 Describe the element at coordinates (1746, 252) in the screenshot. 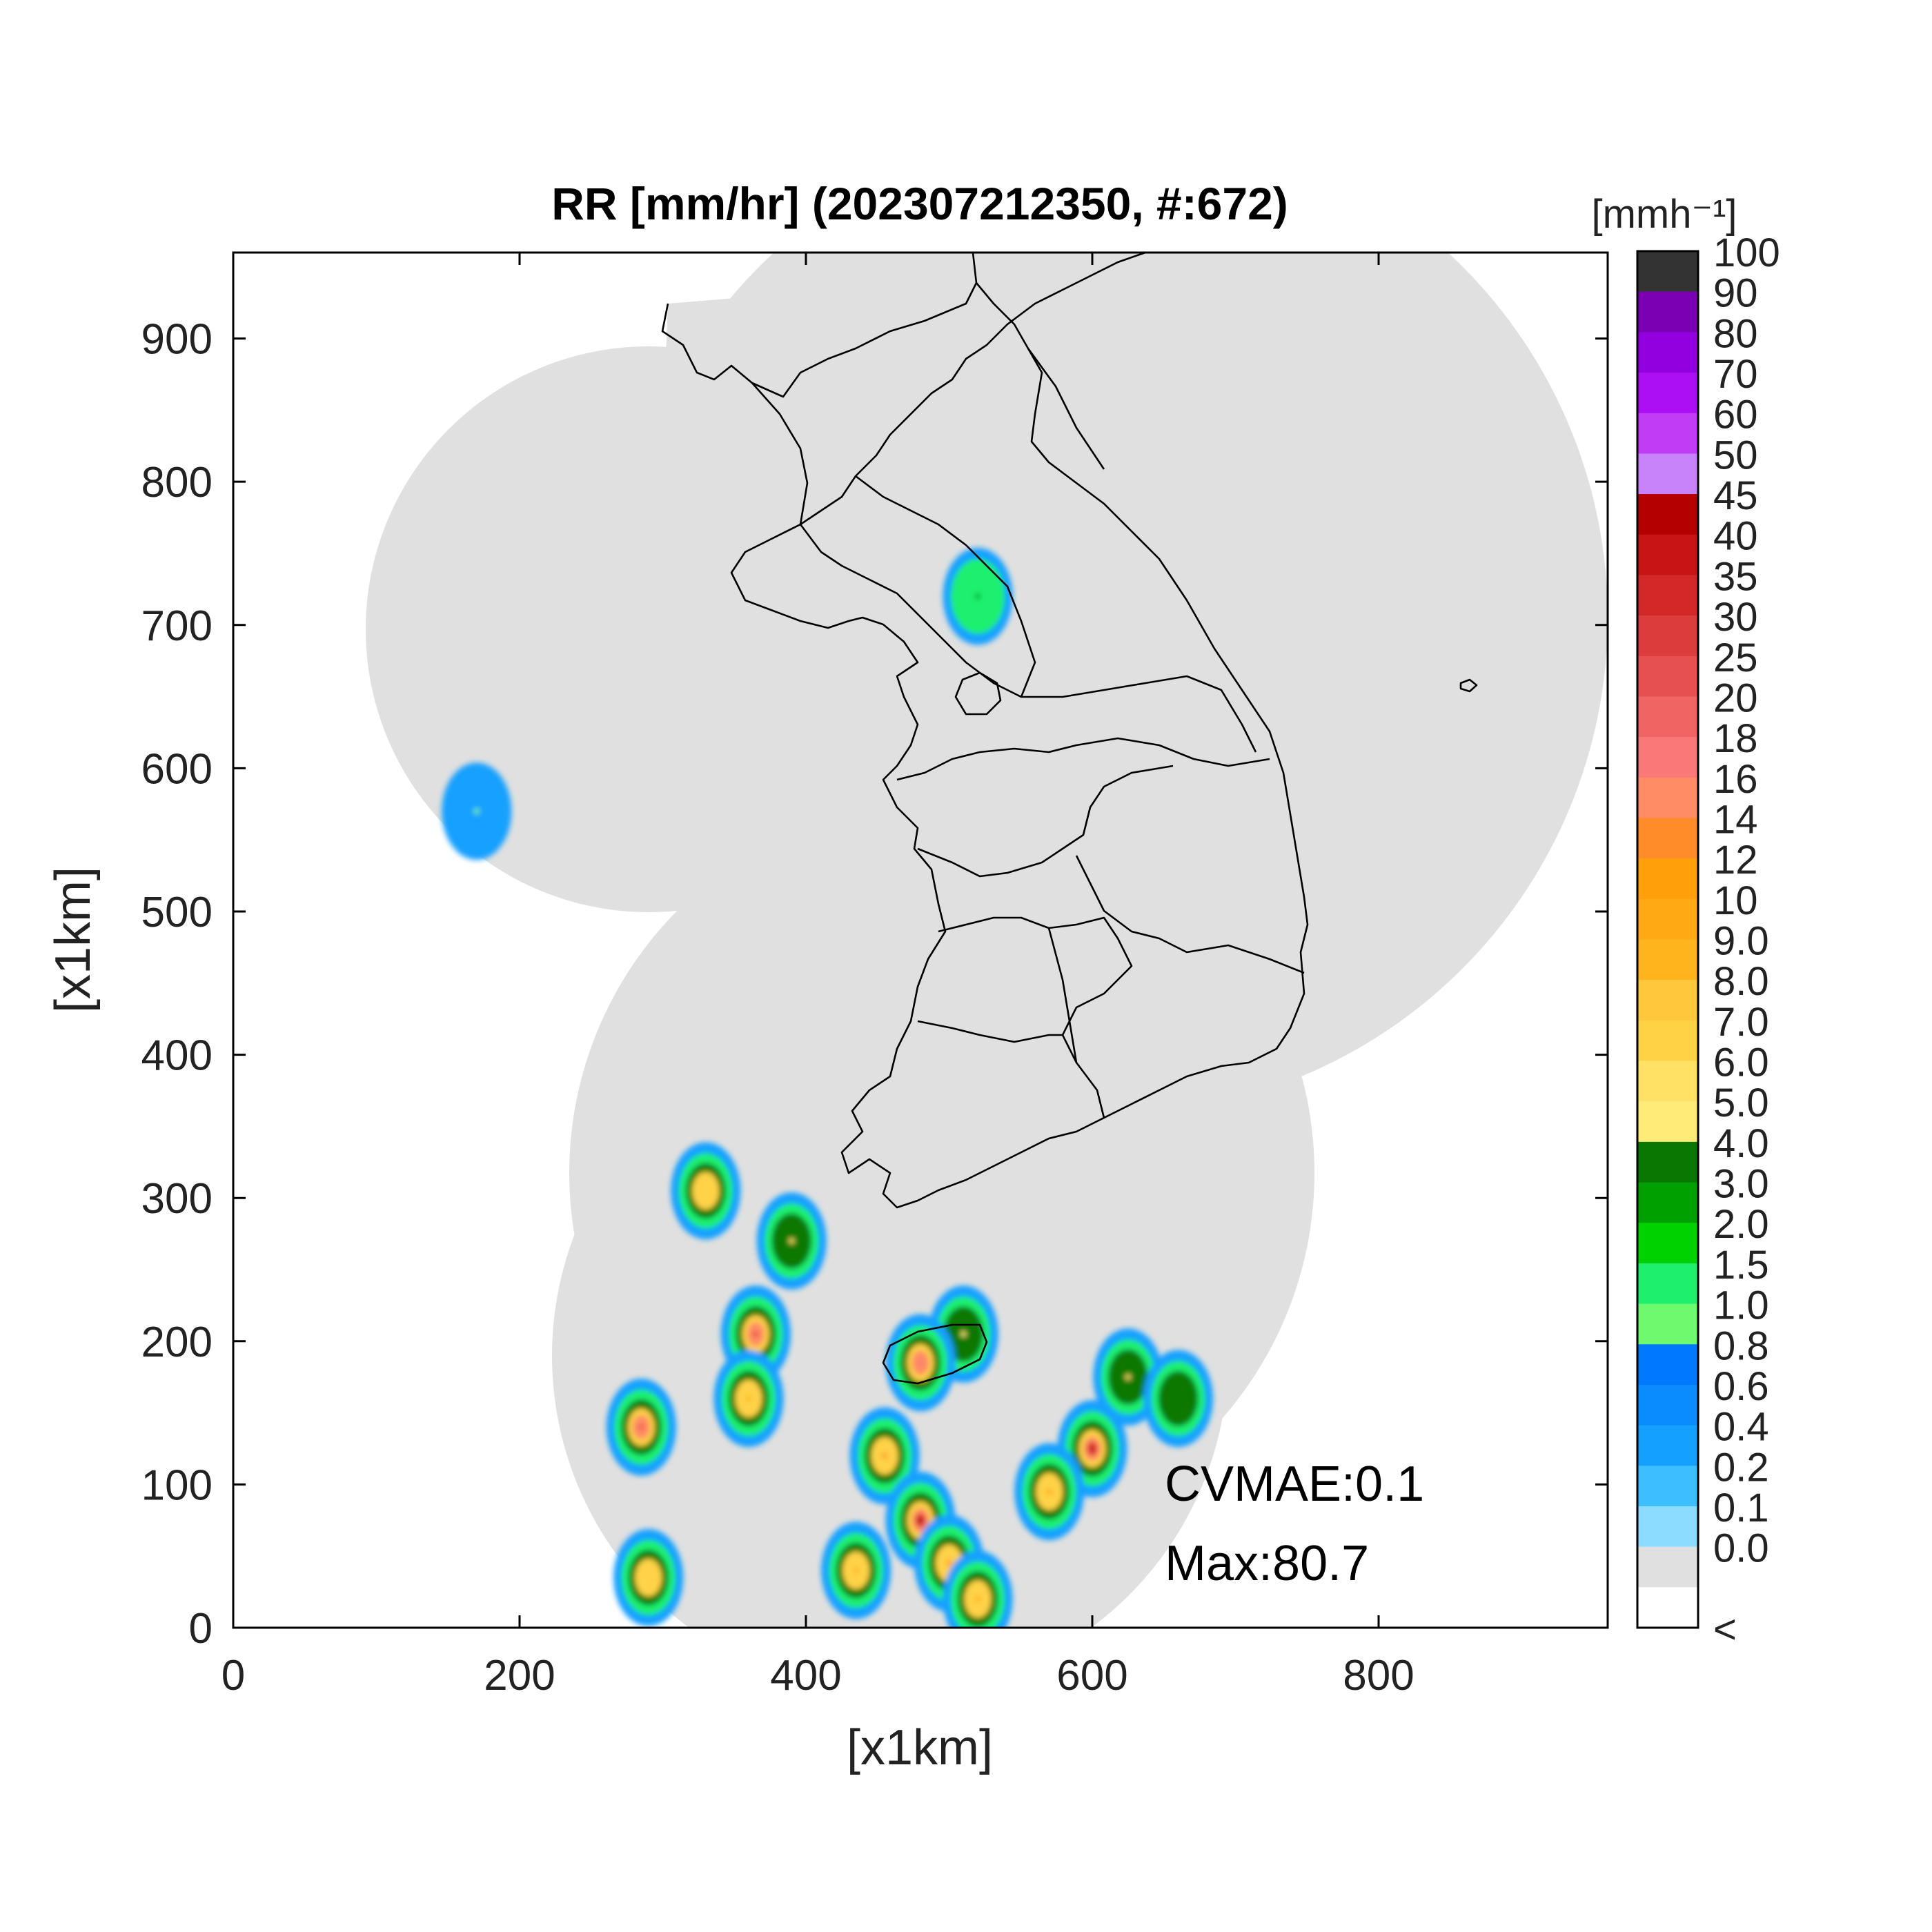

I see `colorbar-label: 100` at that location.